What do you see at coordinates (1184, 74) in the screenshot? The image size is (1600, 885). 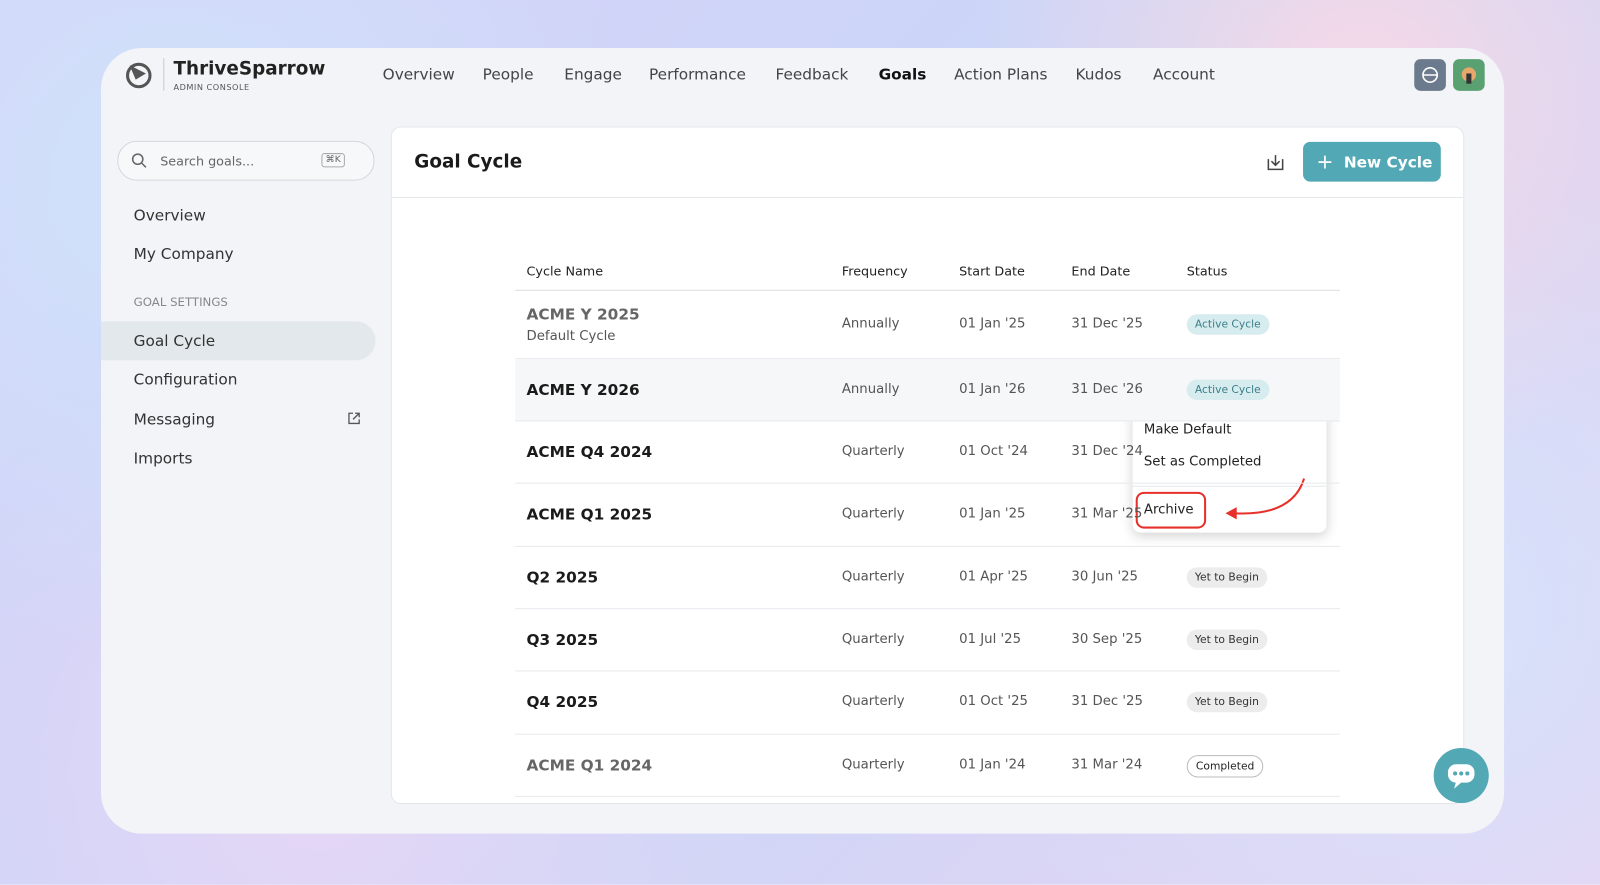 I see `nav-link: Account` at bounding box center [1184, 74].